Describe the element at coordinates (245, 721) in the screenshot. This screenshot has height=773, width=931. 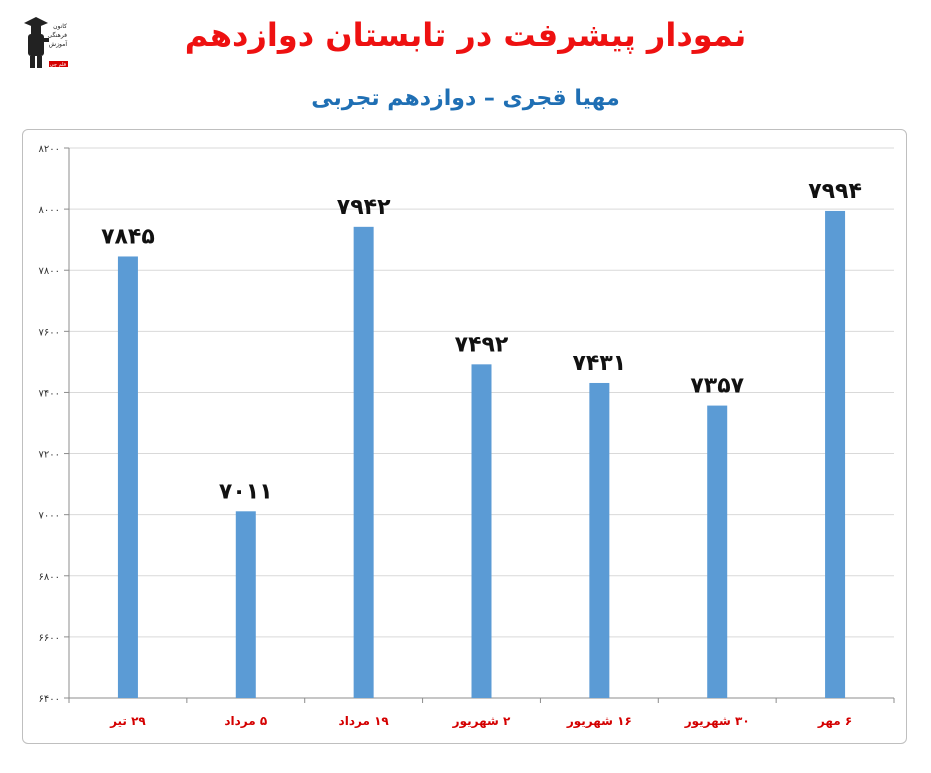
I see `category-label: ۵ مرداد` at that location.